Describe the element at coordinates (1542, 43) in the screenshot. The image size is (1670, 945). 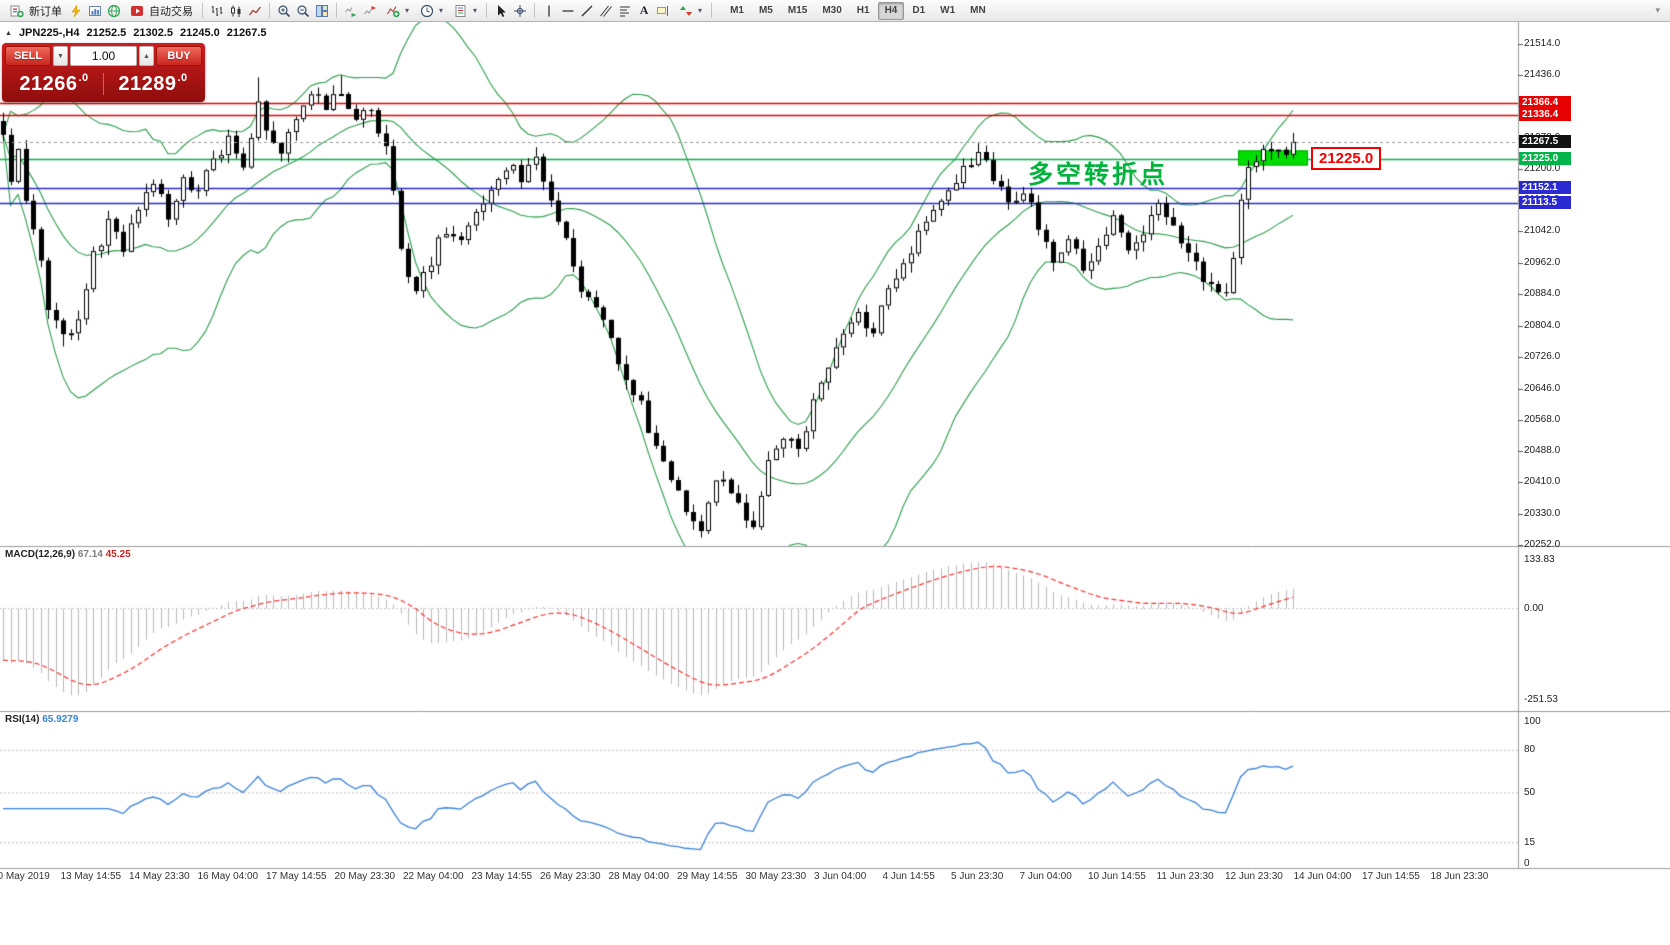
I see `price-scale-tick: 21514.0` at that location.